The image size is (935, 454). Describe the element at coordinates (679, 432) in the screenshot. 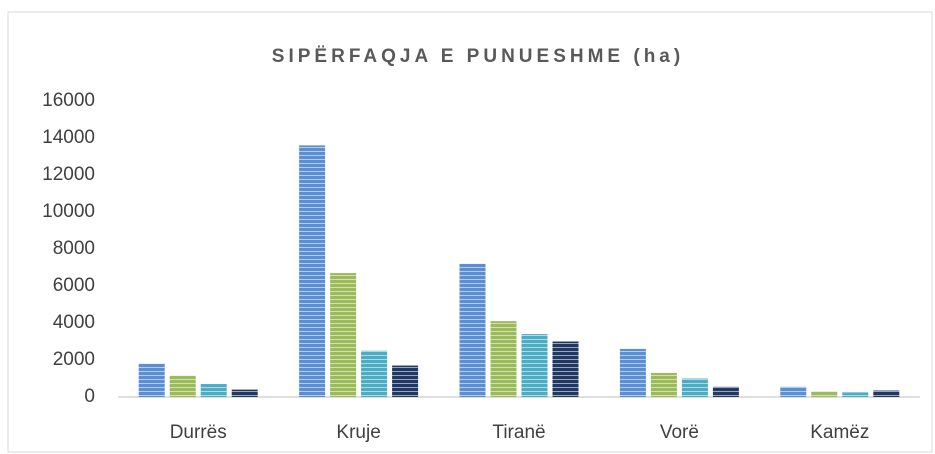

I see `x-tick-label: Vorë` at that location.